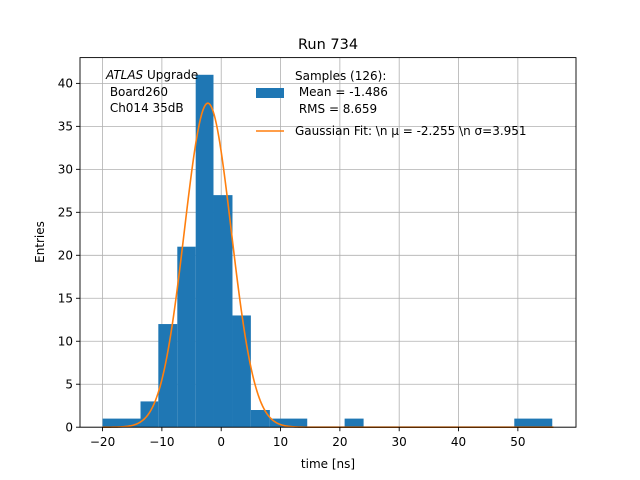 The width and height of the screenshot is (640, 480). What do you see at coordinates (69, 428) in the screenshot?
I see `y-tick-label: 0` at bounding box center [69, 428].